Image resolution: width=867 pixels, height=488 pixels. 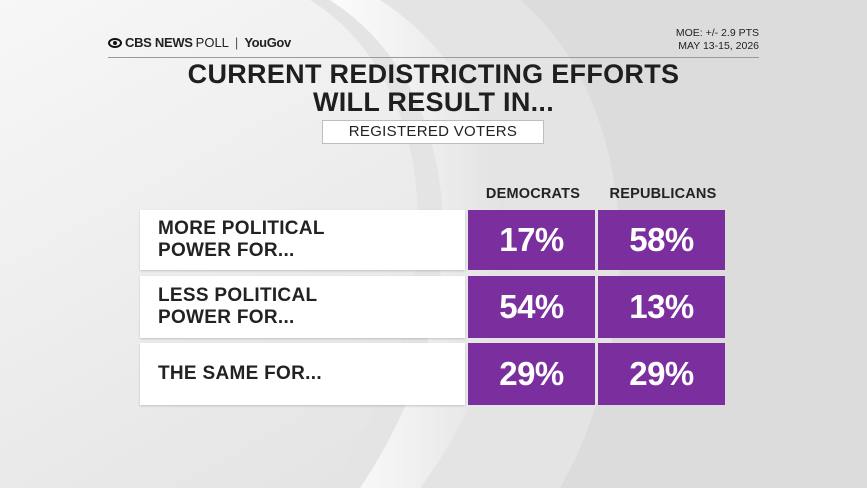 I want to click on cell-more-power-republicans: 58%, so click(x=661, y=240).